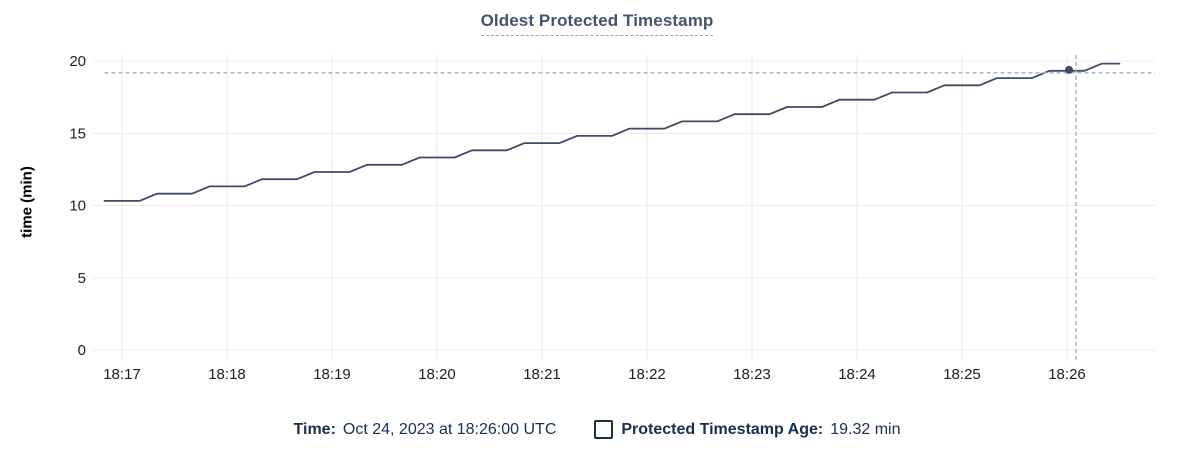 The width and height of the screenshot is (1194, 466). Describe the element at coordinates (604, 429) in the screenshot. I see `series-toggle-checkbox` at that location.